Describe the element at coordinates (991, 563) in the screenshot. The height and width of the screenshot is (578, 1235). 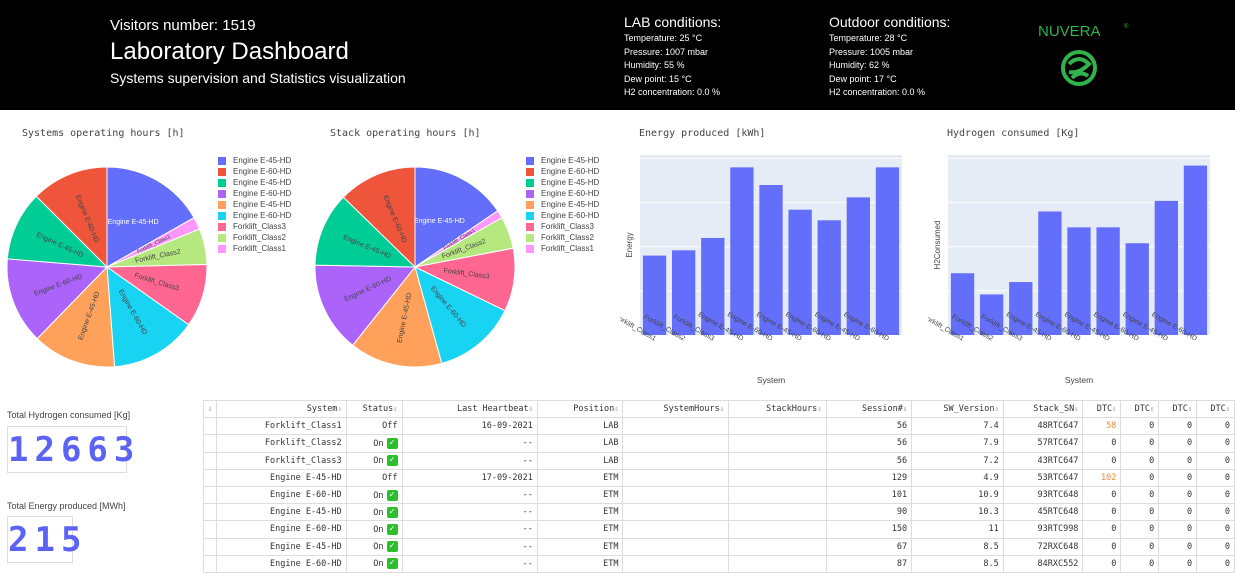
I see `cell-value: 8.5` at that location.